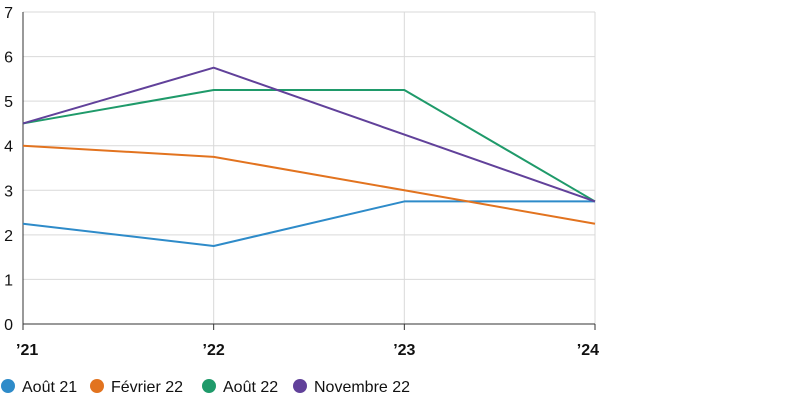  I want to click on x-tick-label: ’21, so click(27, 350).